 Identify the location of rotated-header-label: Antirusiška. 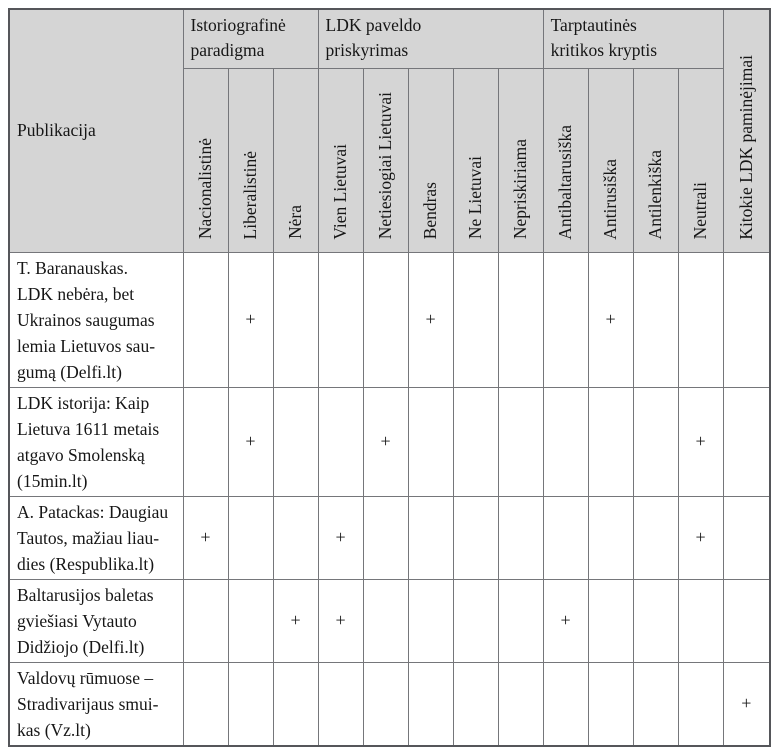
(609, 199).